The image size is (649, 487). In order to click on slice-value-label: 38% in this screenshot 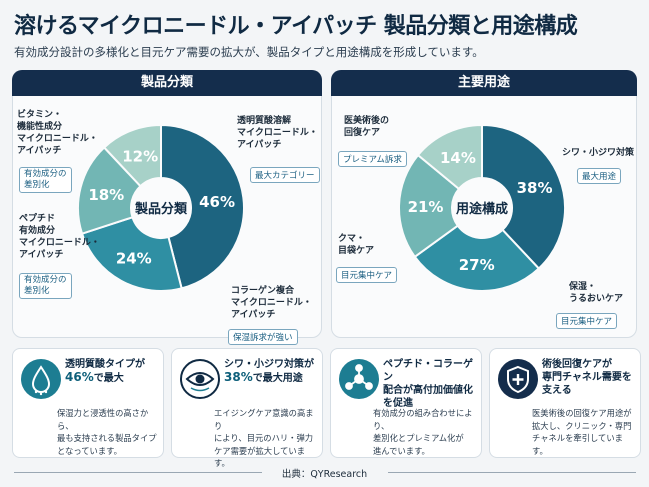, I will do `click(535, 188)`.